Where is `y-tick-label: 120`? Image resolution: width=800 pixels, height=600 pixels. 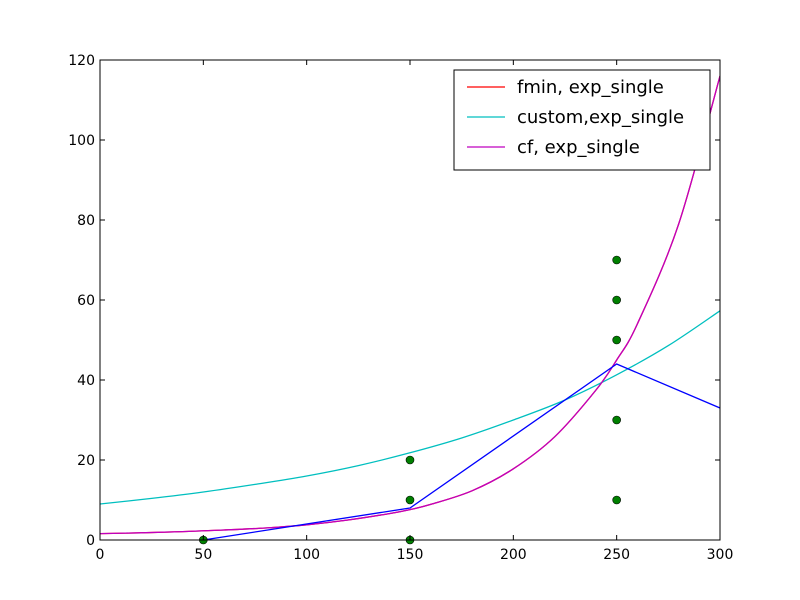 y-tick-label: 120 is located at coordinates (81, 61).